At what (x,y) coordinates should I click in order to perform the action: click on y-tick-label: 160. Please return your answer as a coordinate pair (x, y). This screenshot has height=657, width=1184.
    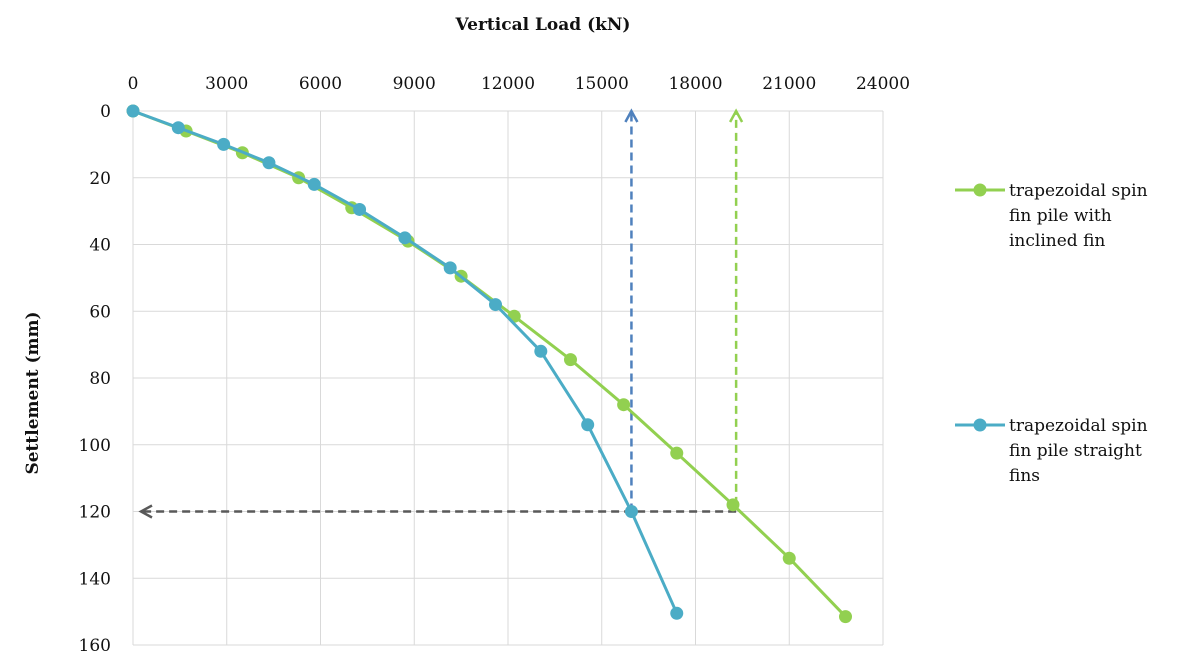
    Looking at the image, I should click on (95, 646).